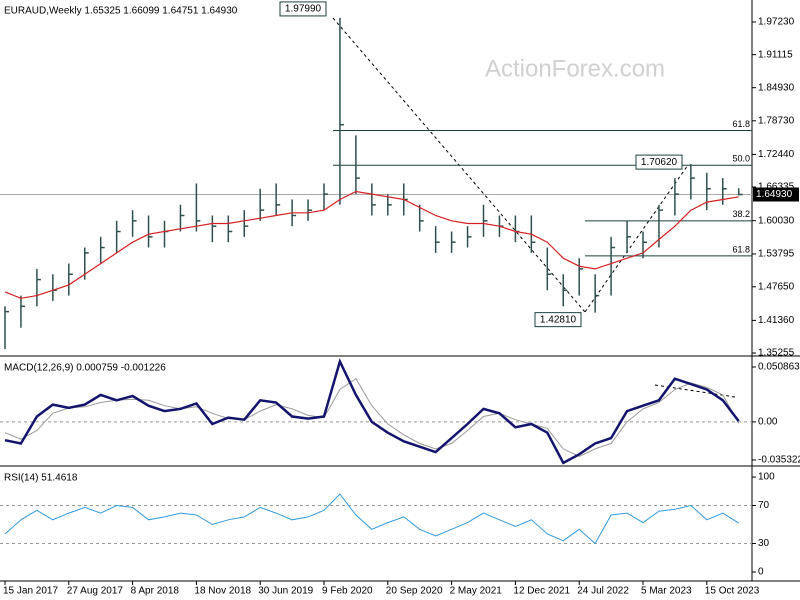 Image resolution: width=800 pixels, height=600 pixels. Describe the element at coordinates (776, 353) in the screenshot. I see `y-tick-label: 1.35255` at that location.